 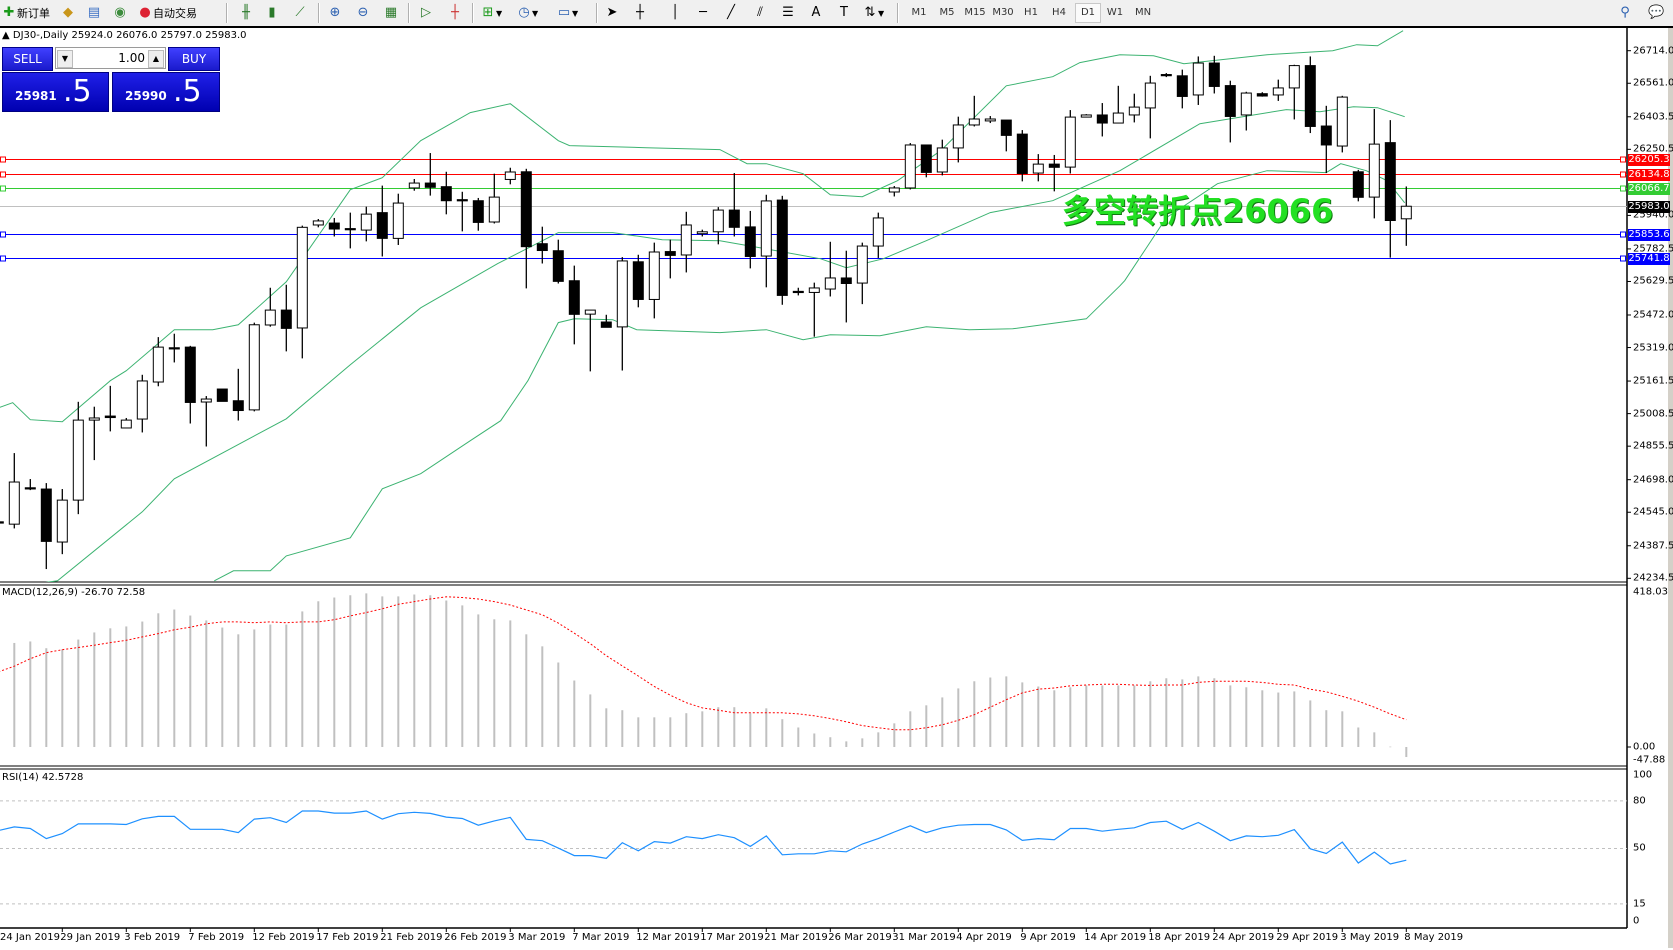 What do you see at coordinates (1653, 578) in the screenshot?
I see `price-tick-label: 24234.5` at bounding box center [1653, 578].